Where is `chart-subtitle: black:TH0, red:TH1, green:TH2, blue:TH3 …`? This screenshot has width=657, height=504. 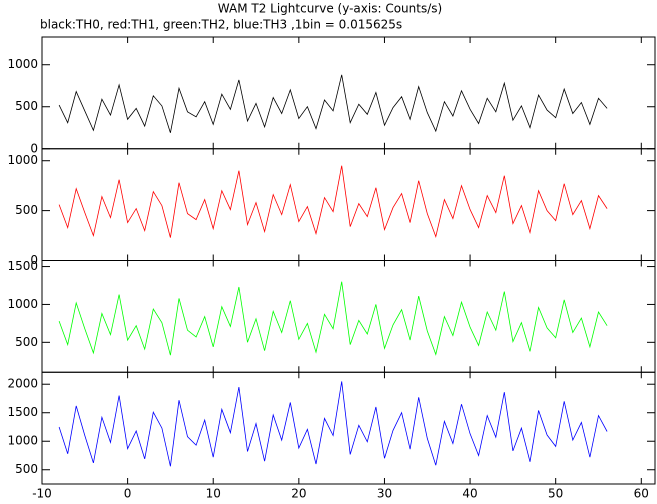 chart-subtitle: black:TH0, red:TH1, green:TH2, blue:TH3 … is located at coordinates (221, 25).